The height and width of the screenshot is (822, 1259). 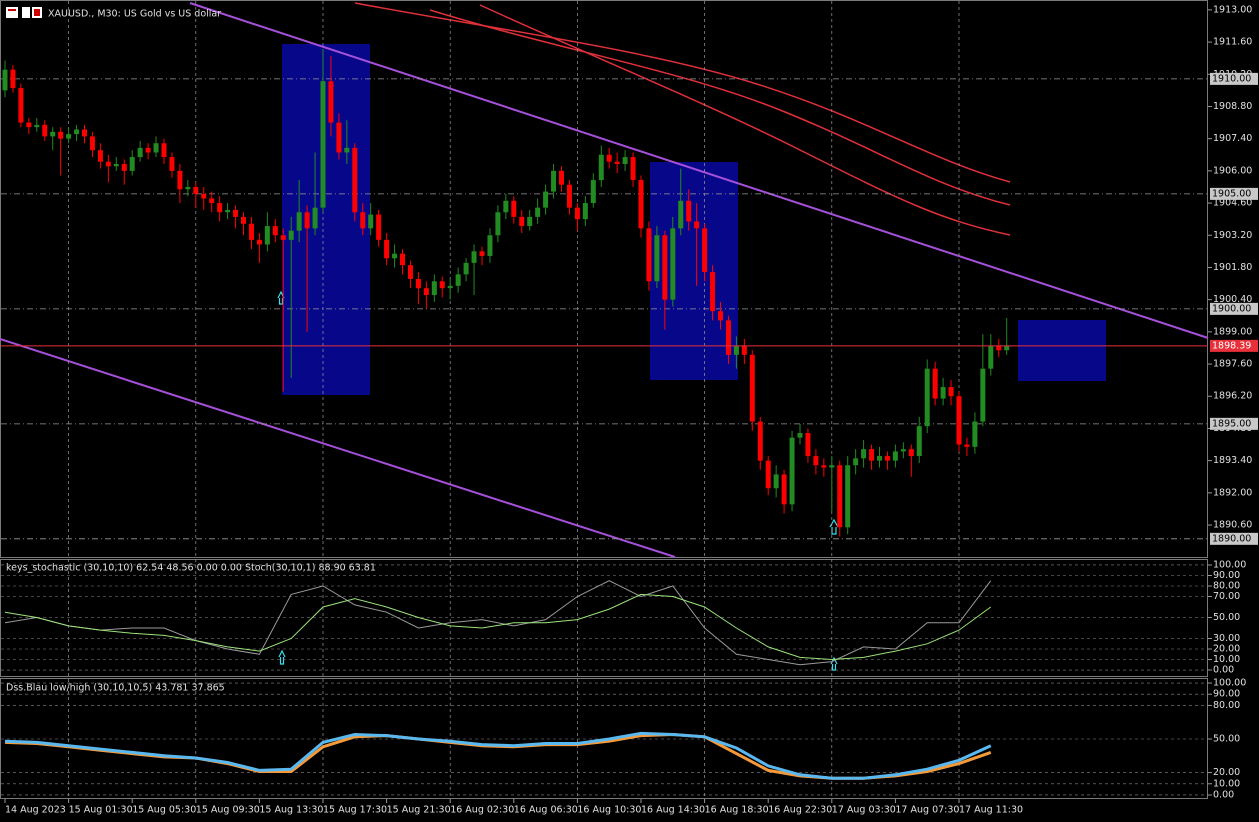 I want to click on y-tick-label: 0.00, so click(x=1223, y=670).